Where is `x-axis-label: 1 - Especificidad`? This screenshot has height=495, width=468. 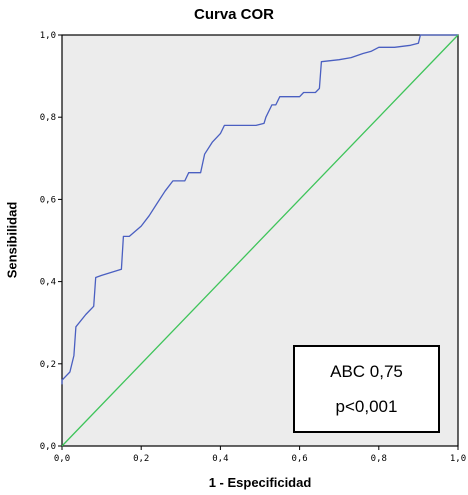 x-axis-label: 1 - Especificidad is located at coordinates (260, 482).